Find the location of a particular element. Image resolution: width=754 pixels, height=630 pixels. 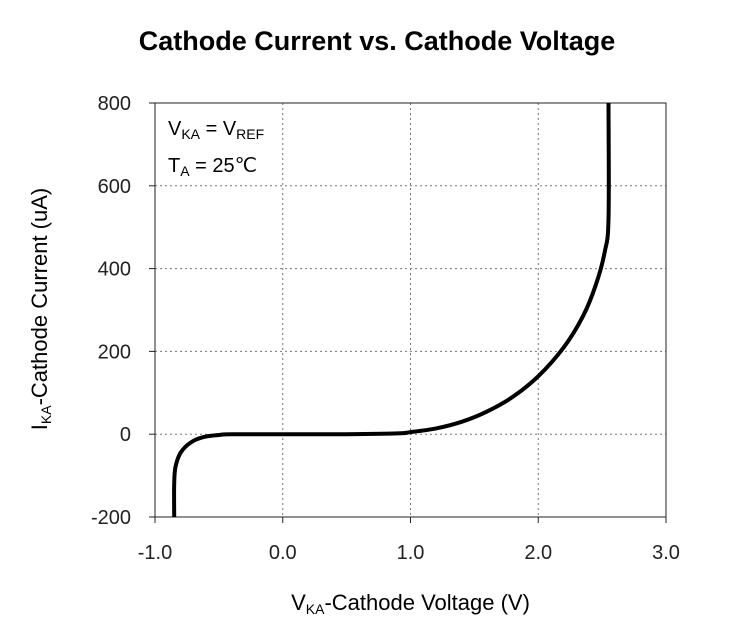

annotation-vref-subscript: REF is located at coordinates (250, 134).